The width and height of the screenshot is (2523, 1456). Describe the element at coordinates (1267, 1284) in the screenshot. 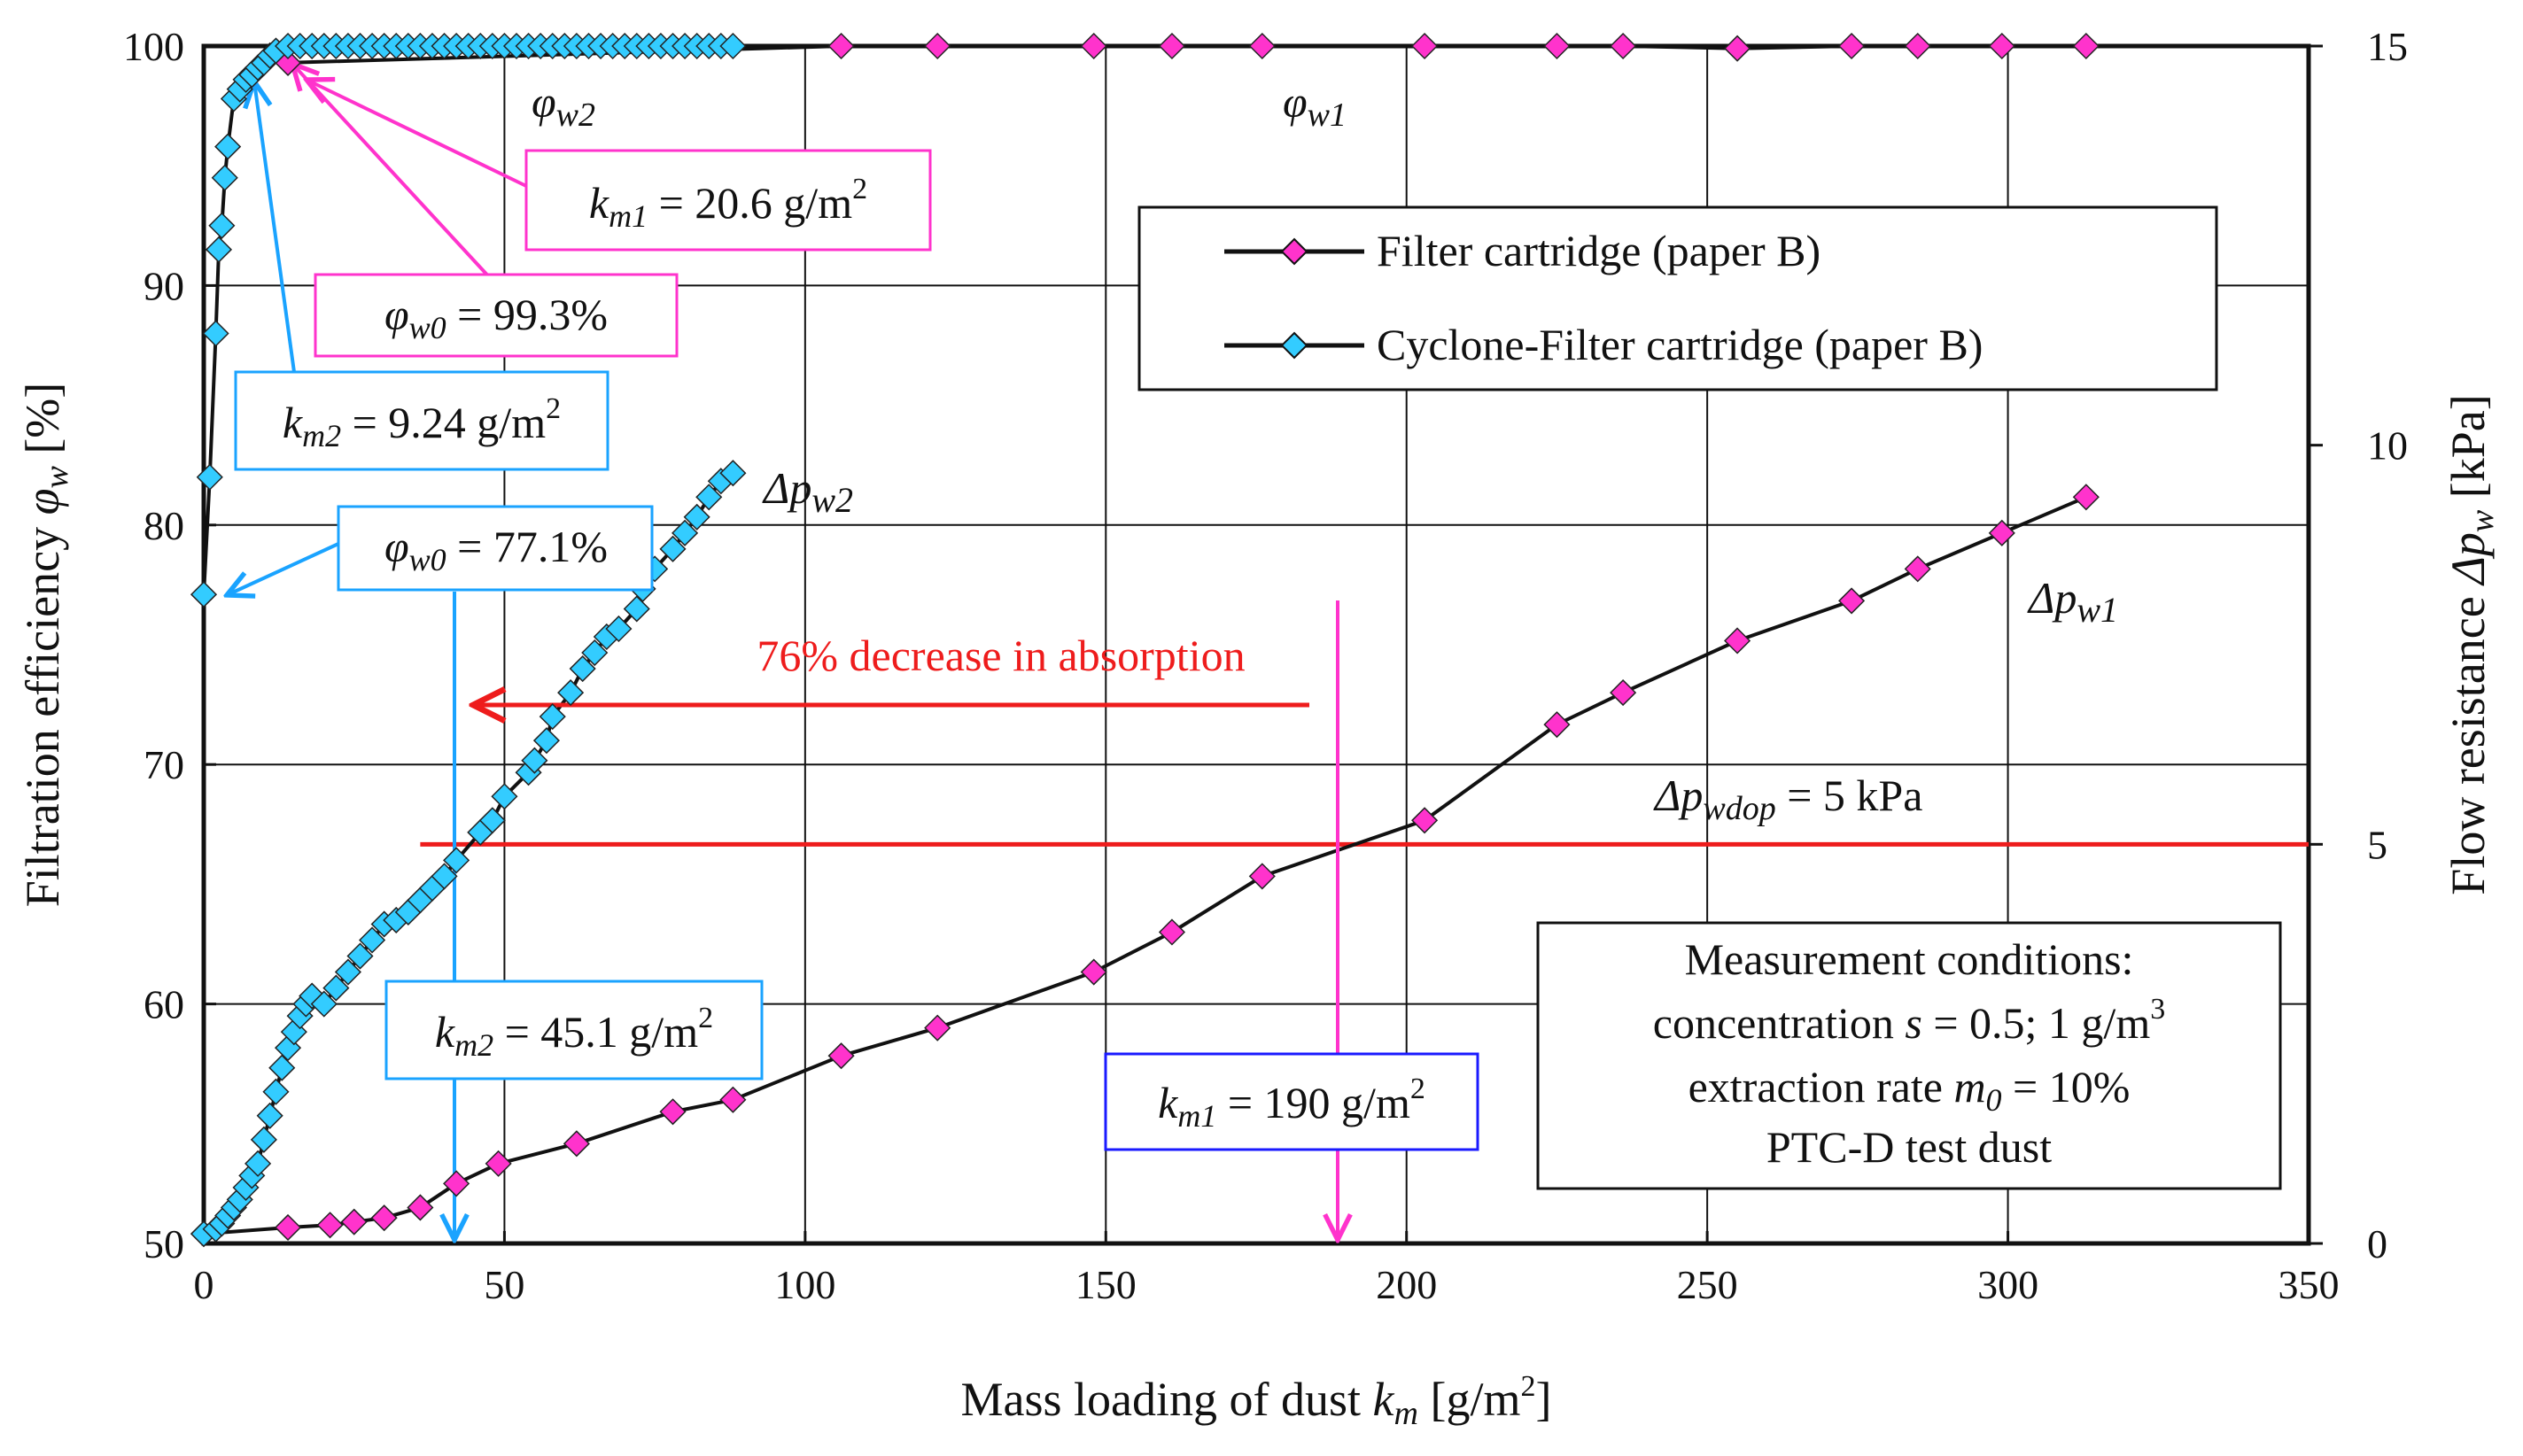

I see `x-tick-labels: 0 50 100 150 200 250 300 350` at that location.